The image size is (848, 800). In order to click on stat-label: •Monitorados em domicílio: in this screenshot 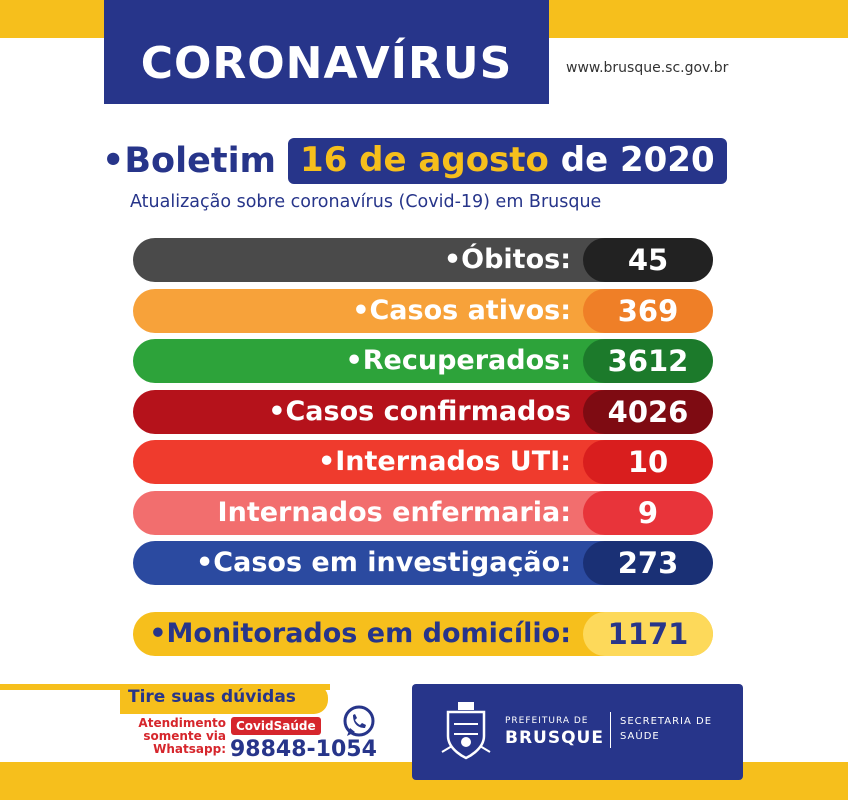, I will do `click(360, 633)`.